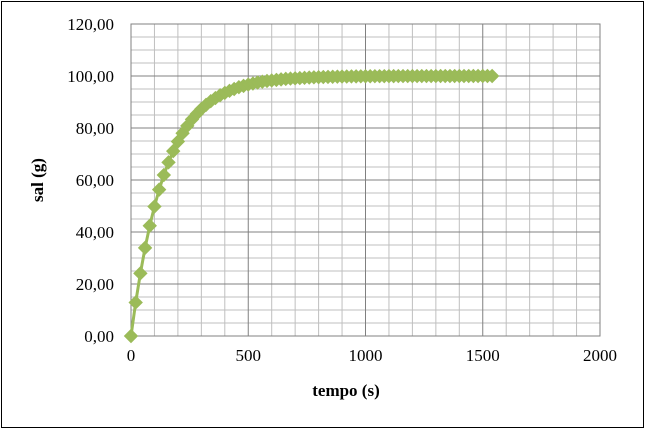 The image size is (645, 429). What do you see at coordinates (600, 355) in the screenshot?
I see `x-tick-label: 2000` at bounding box center [600, 355].